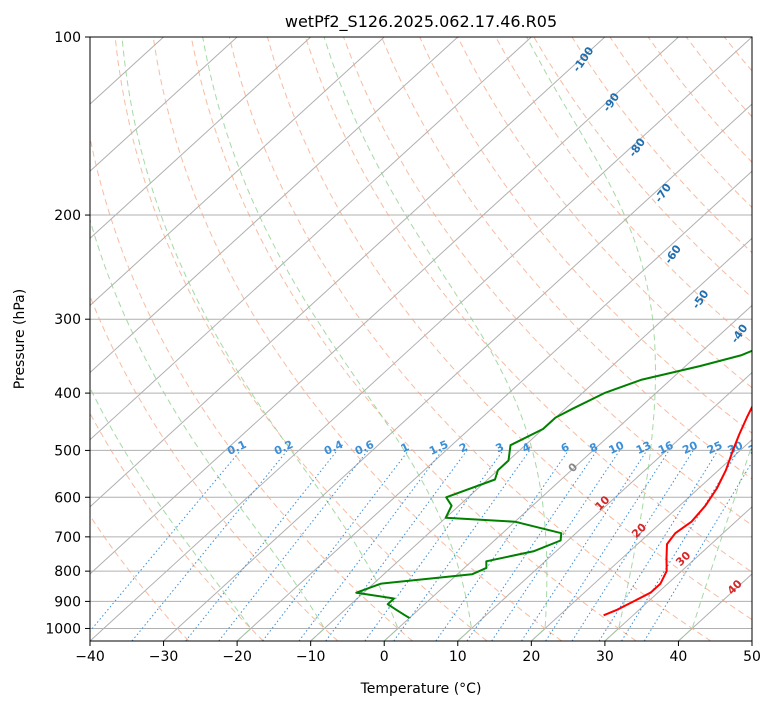 The height and width of the screenshot is (708, 775). I want to click on chart-title: wetPf2_S126.2025.062.17.46.R05, so click(421, 22).